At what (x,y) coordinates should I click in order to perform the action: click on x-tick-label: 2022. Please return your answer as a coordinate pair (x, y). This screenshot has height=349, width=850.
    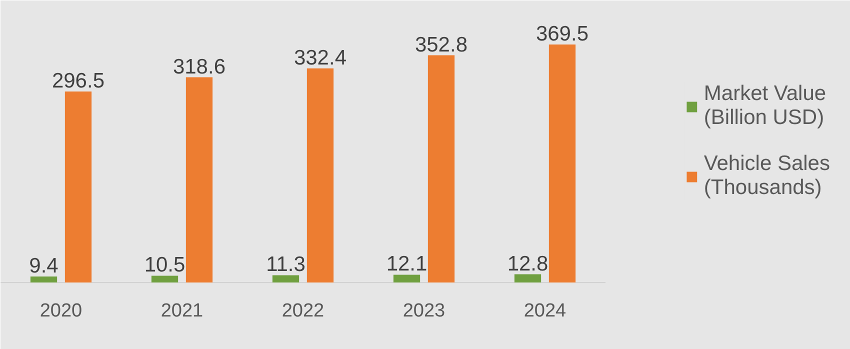
    Looking at the image, I should click on (303, 311).